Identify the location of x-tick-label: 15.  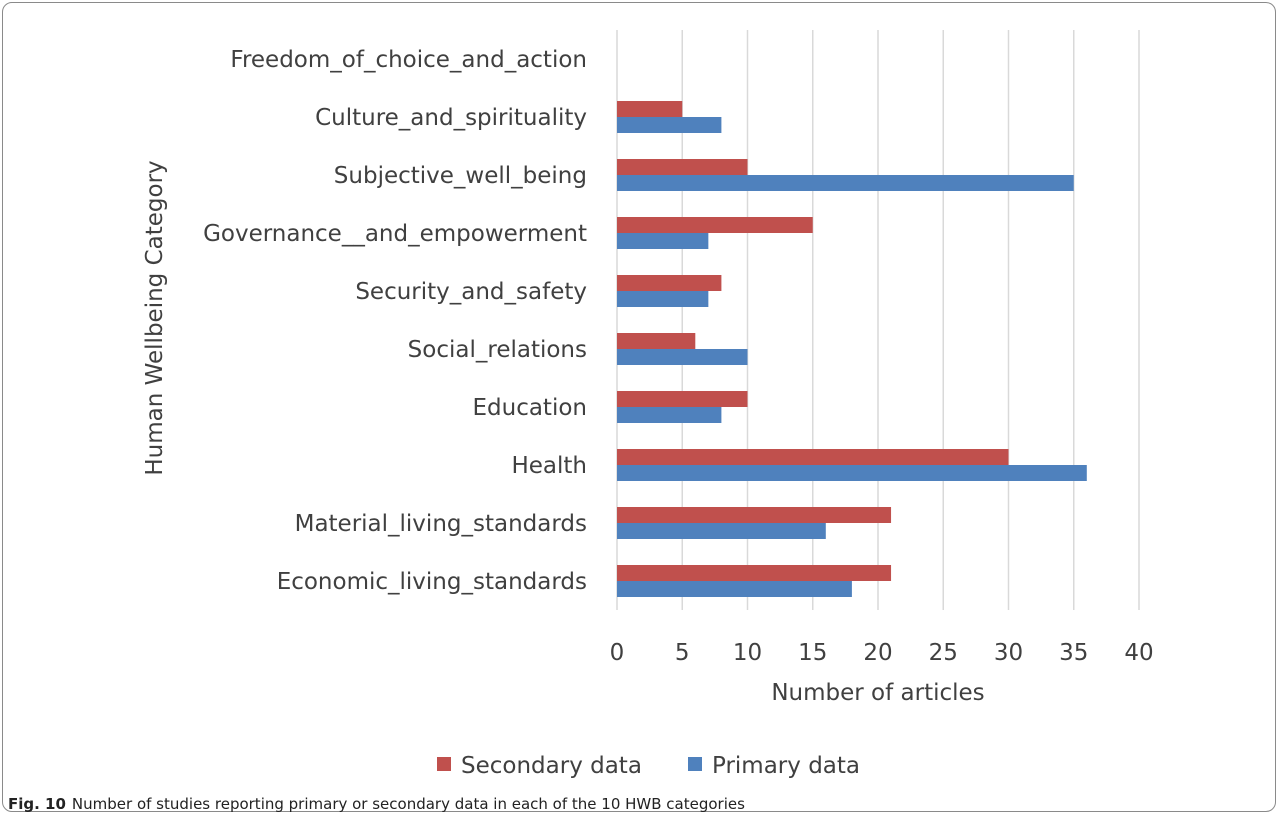
(812, 653).